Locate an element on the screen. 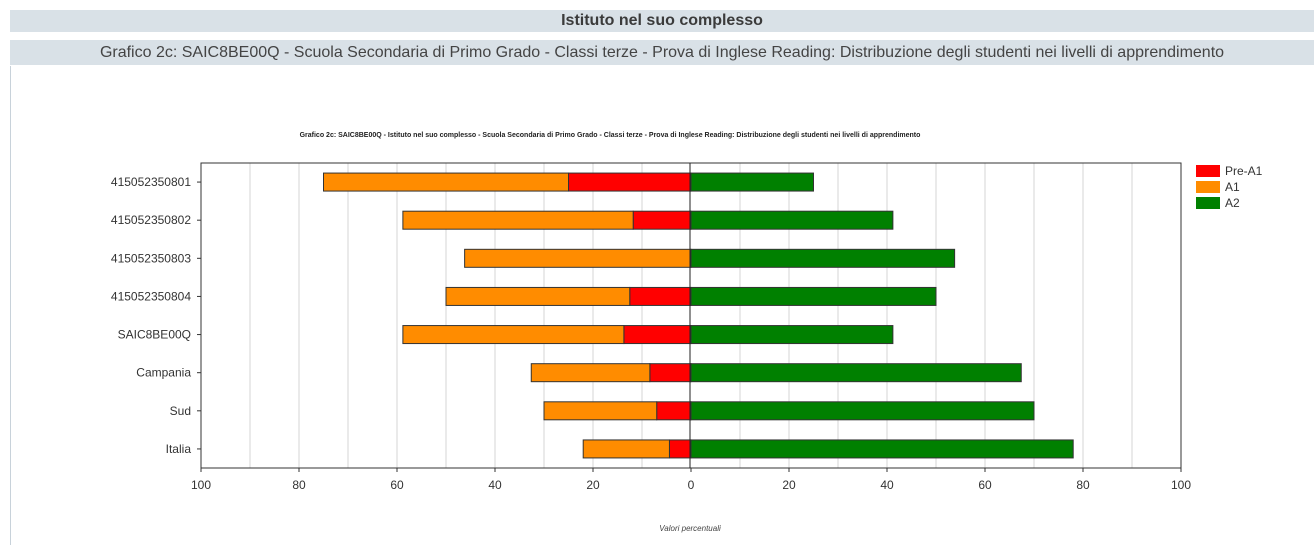 The height and width of the screenshot is (545, 1314). legend-label-a2: A2 is located at coordinates (1232, 203).